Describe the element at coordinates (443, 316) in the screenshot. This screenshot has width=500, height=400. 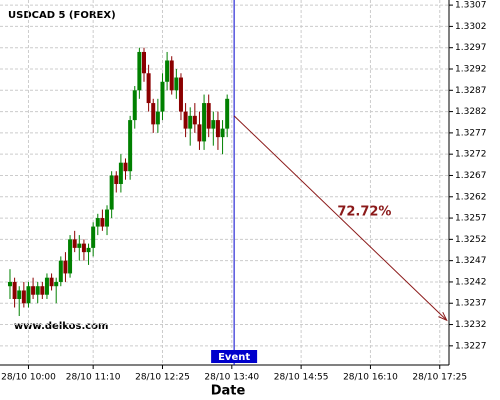
I see `arrow-head` at that location.